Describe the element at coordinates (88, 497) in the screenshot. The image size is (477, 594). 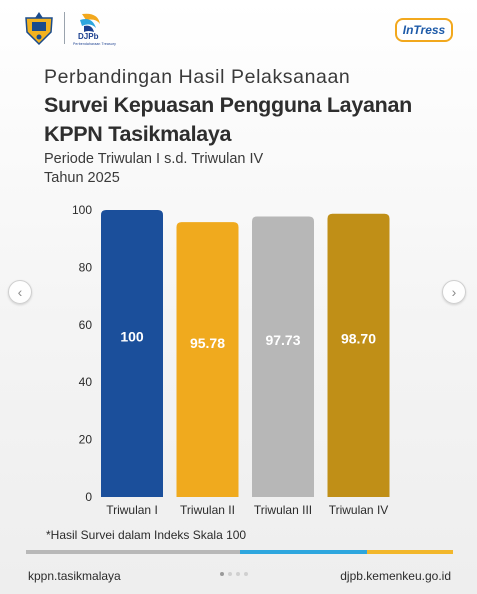
I see `y-tick-label: 0` at that location.